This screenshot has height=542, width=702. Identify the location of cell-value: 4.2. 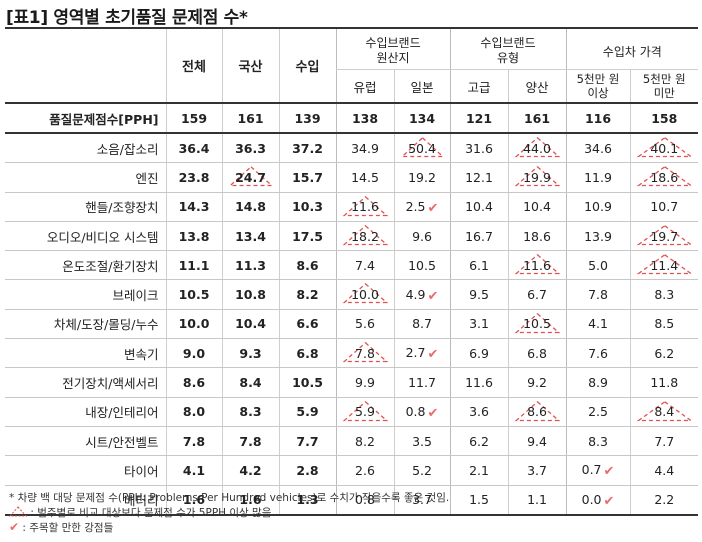
(250, 470).